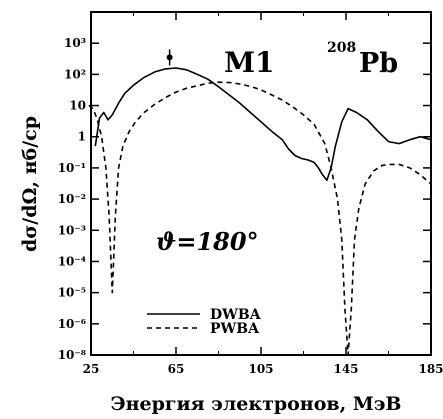  I want to click on data-points, so click(169, 57).